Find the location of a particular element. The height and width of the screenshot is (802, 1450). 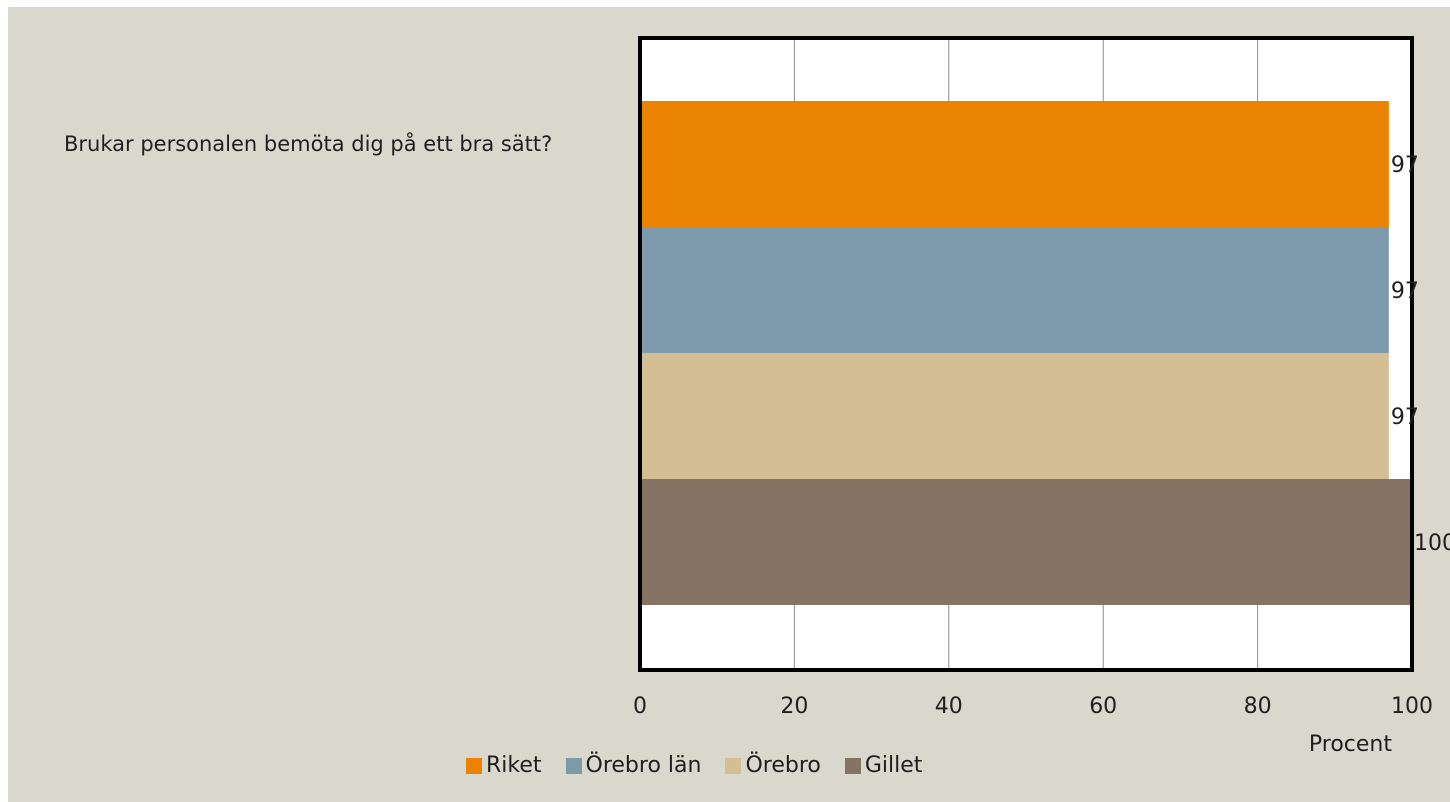

legend-label: Örebro is located at coordinates (783, 765).